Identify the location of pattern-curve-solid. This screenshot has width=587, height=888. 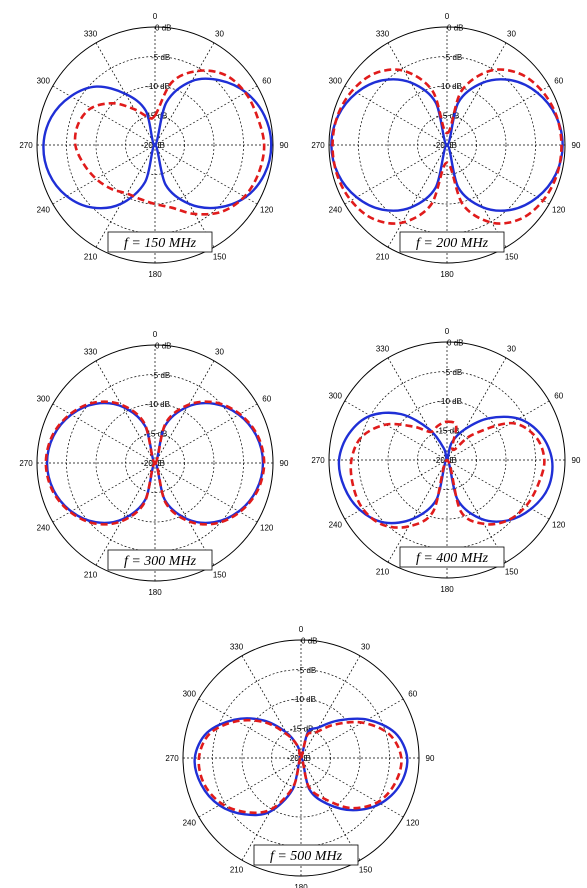
(447, 145).